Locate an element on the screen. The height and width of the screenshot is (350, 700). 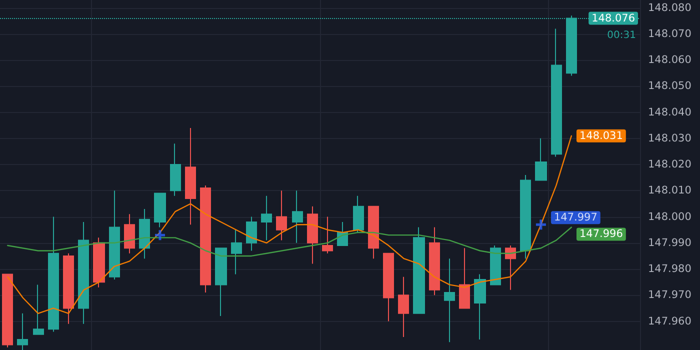
y-tick-label: 147.970 is located at coordinates (670, 295).